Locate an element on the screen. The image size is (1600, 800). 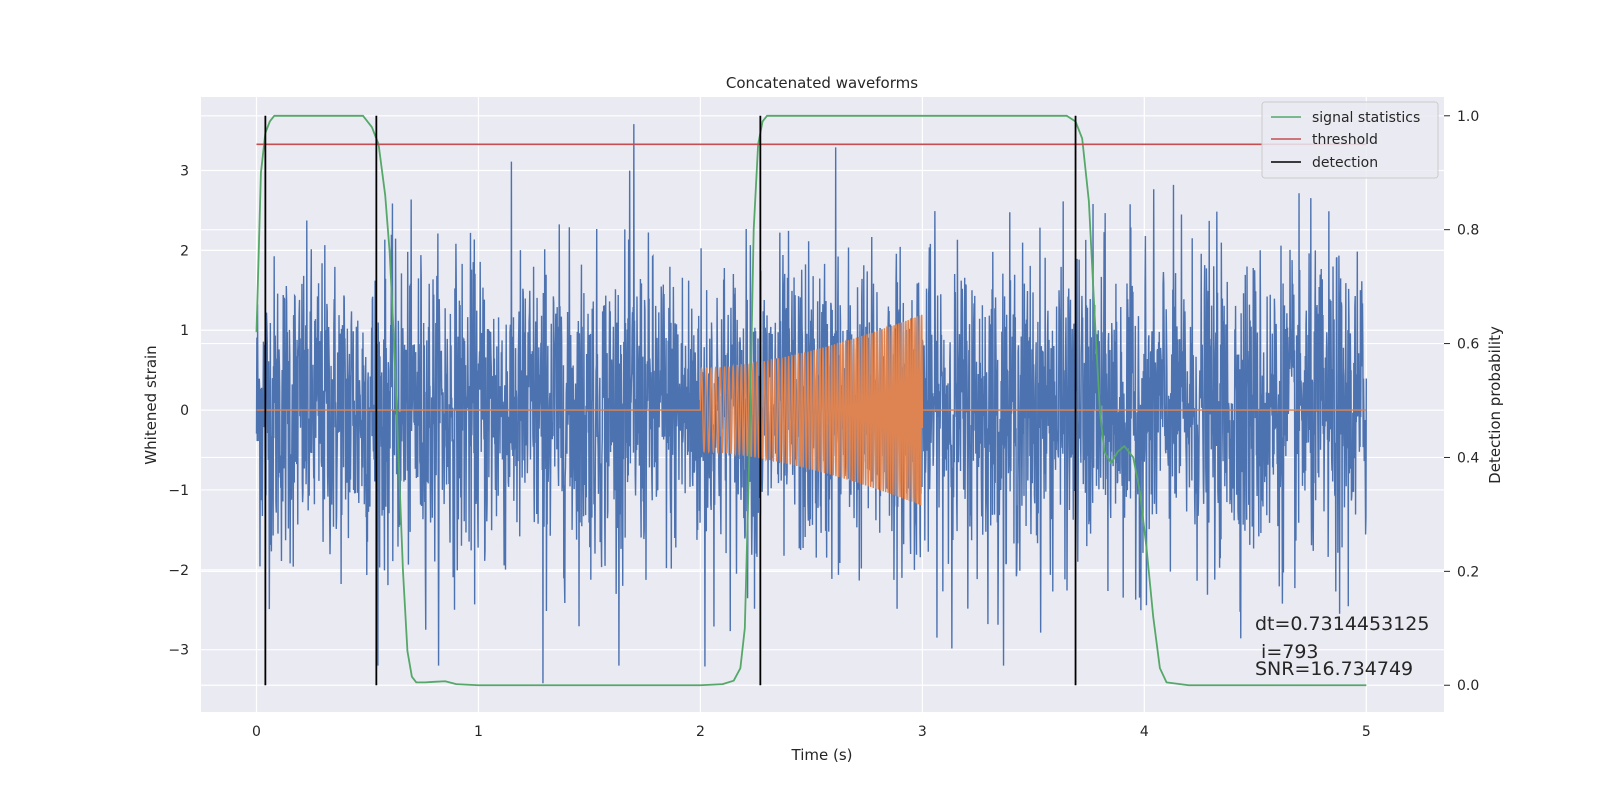
y-right-tick-label: 1.0 is located at coordinates (1468, 117).